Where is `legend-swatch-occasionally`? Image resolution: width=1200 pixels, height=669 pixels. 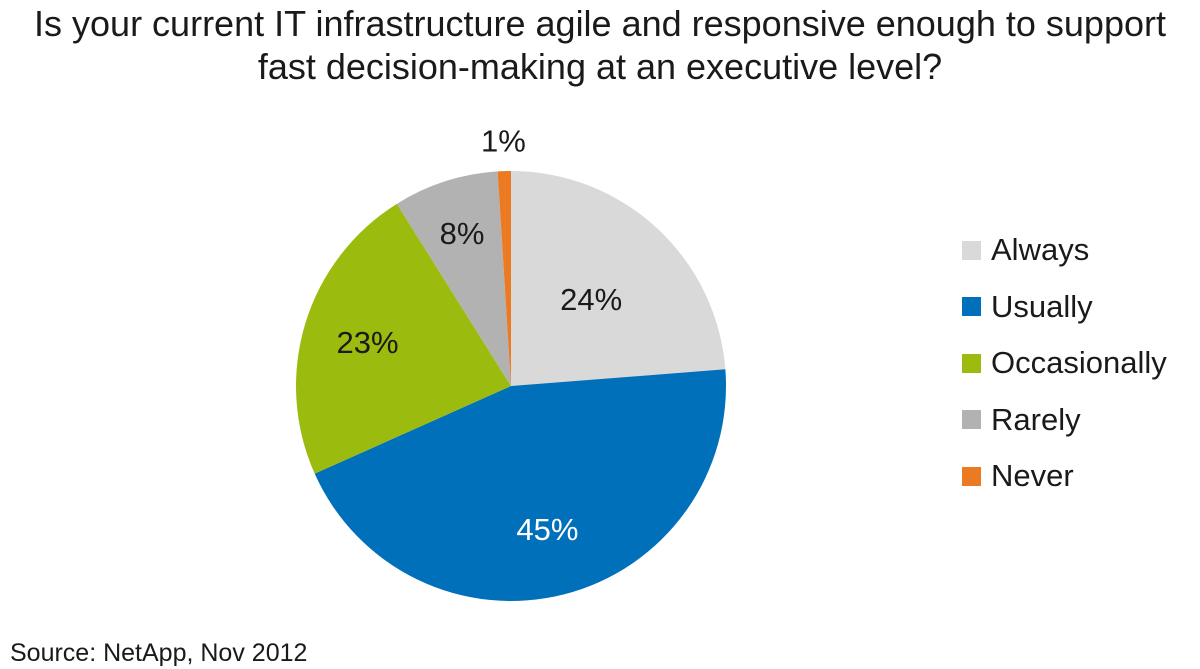
legend-swatch-occasionally is located at coordinates (971, 363).